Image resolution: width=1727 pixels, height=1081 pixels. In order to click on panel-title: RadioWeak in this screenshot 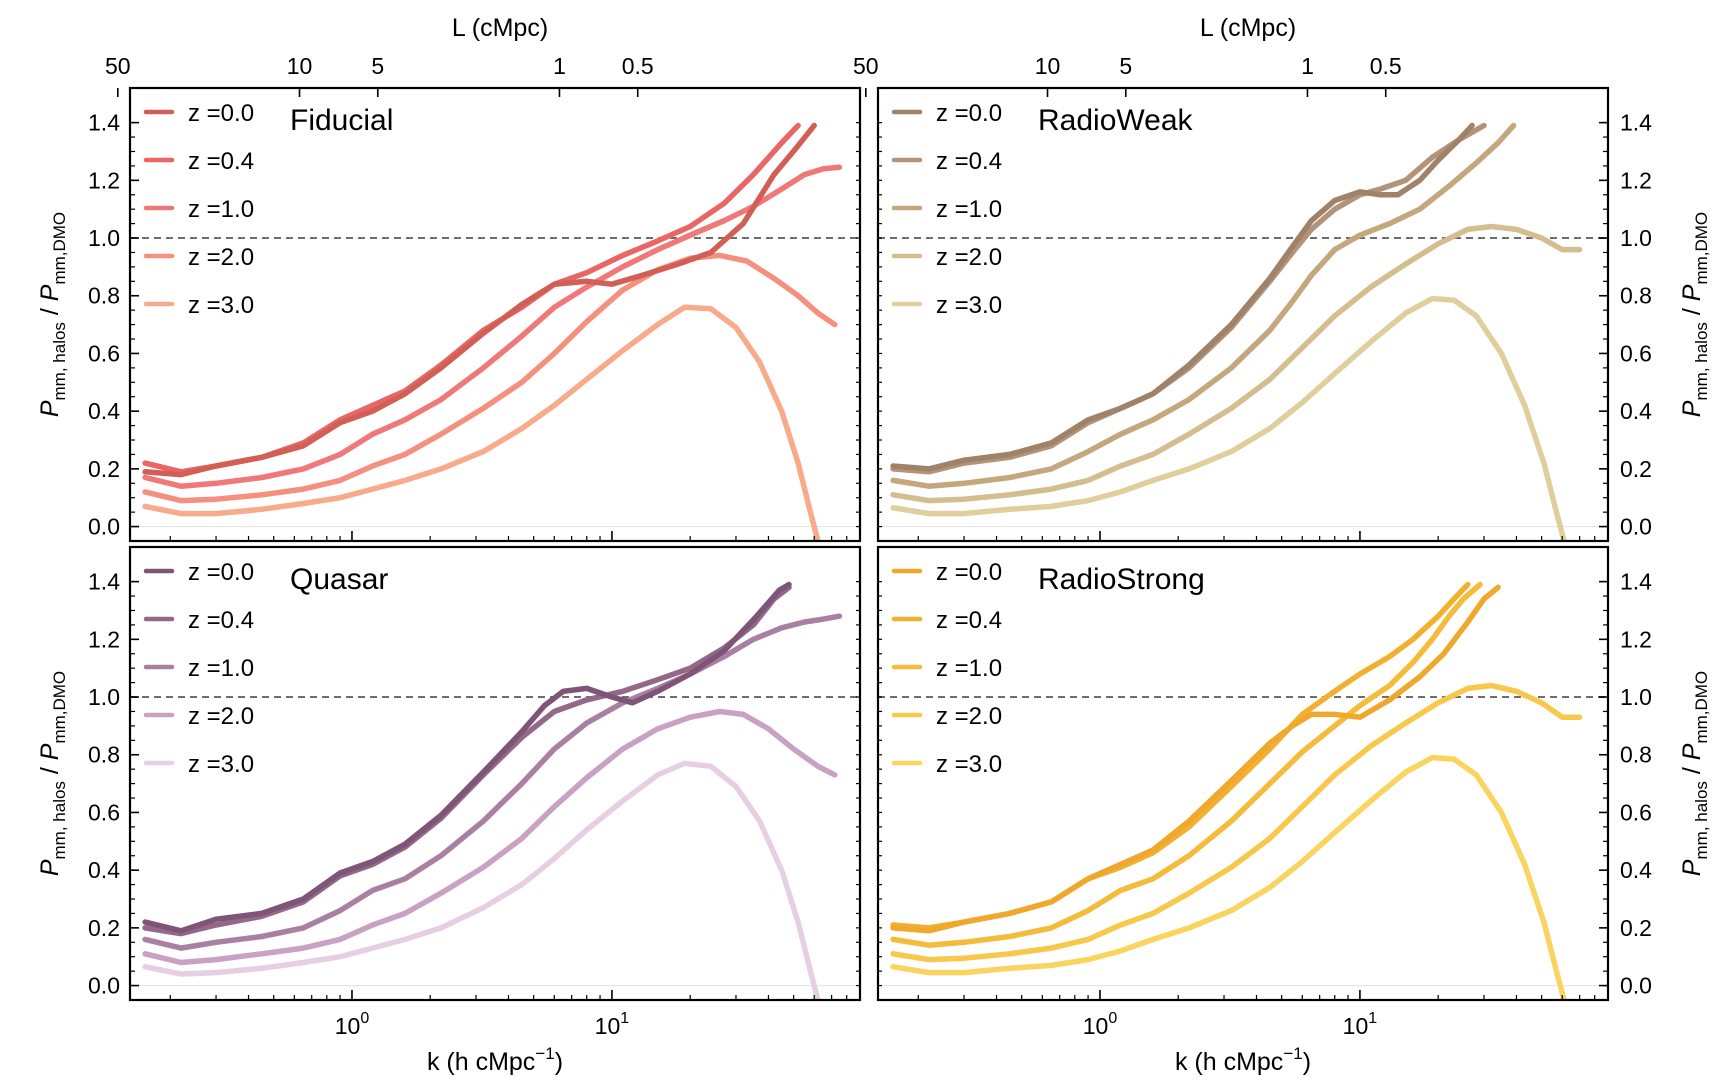, I will do `click(1116, 120)`.